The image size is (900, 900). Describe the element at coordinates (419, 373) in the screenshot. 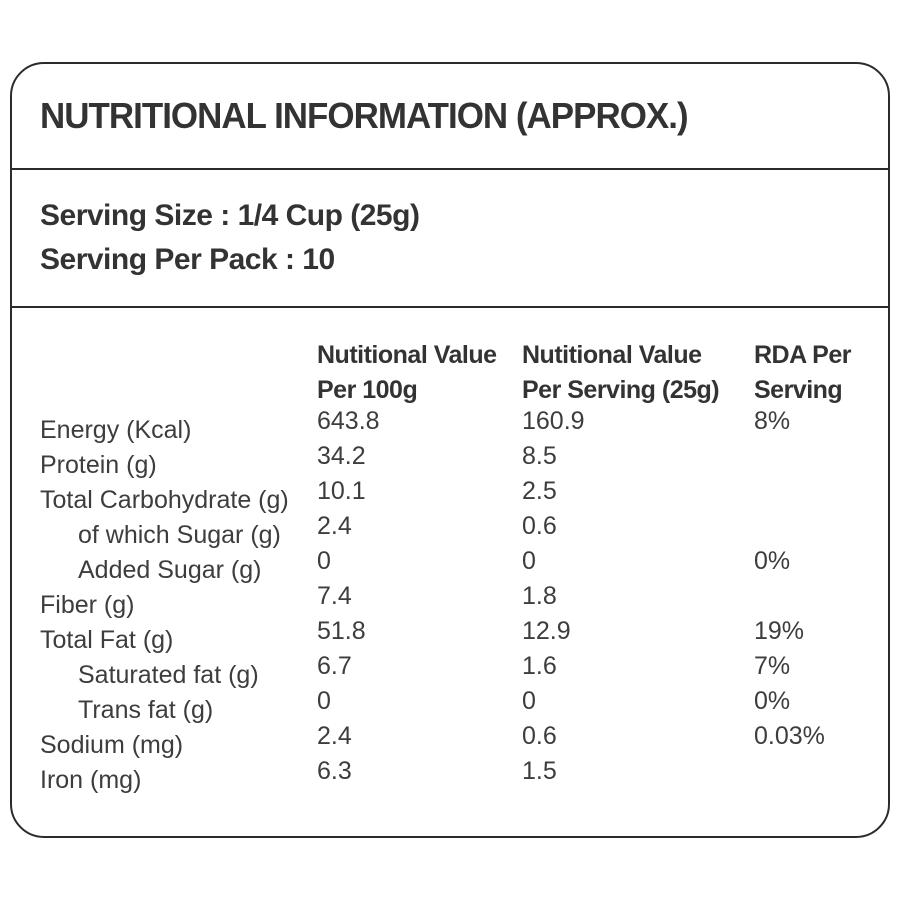

I see `column-header-per-100g: Nutitional Value Per 100g` at that location.